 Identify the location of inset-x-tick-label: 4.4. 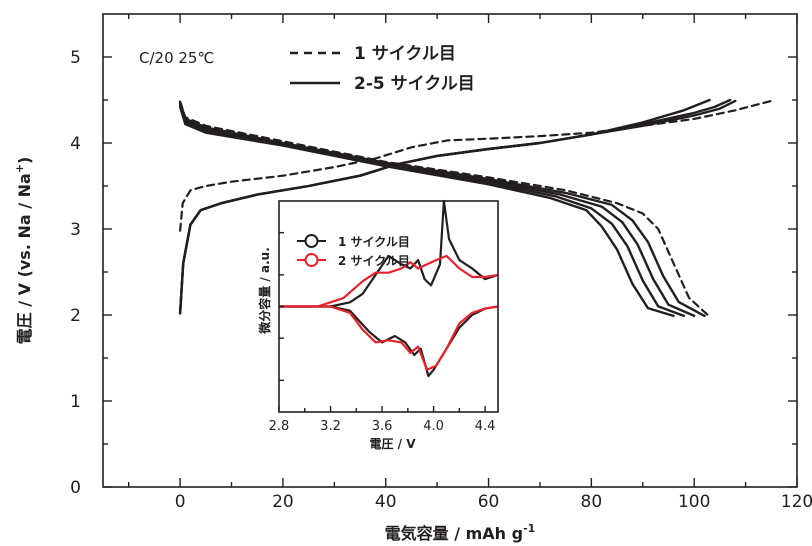
(485, 426).